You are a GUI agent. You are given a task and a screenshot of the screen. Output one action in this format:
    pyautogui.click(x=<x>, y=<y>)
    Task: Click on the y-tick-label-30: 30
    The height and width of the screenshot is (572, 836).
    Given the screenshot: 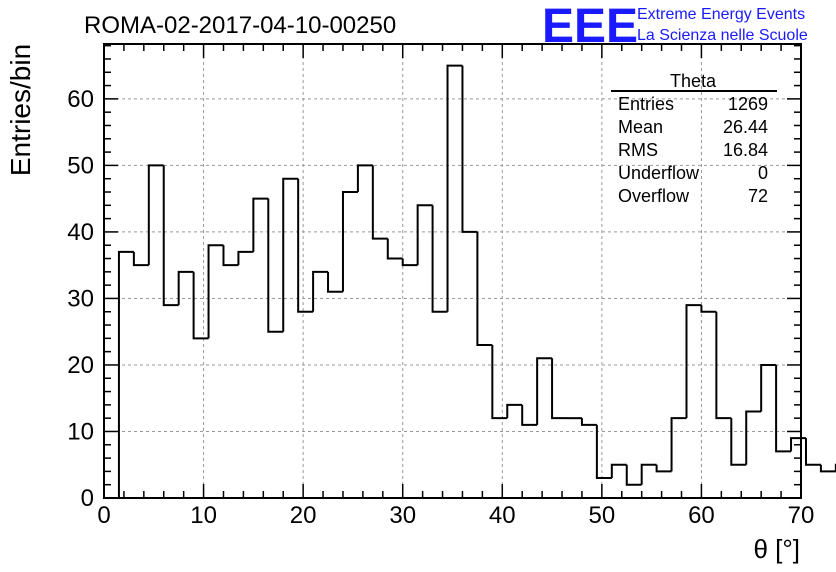 What is the action you would take?
    pyautogui.click(x=80, y=298)
    